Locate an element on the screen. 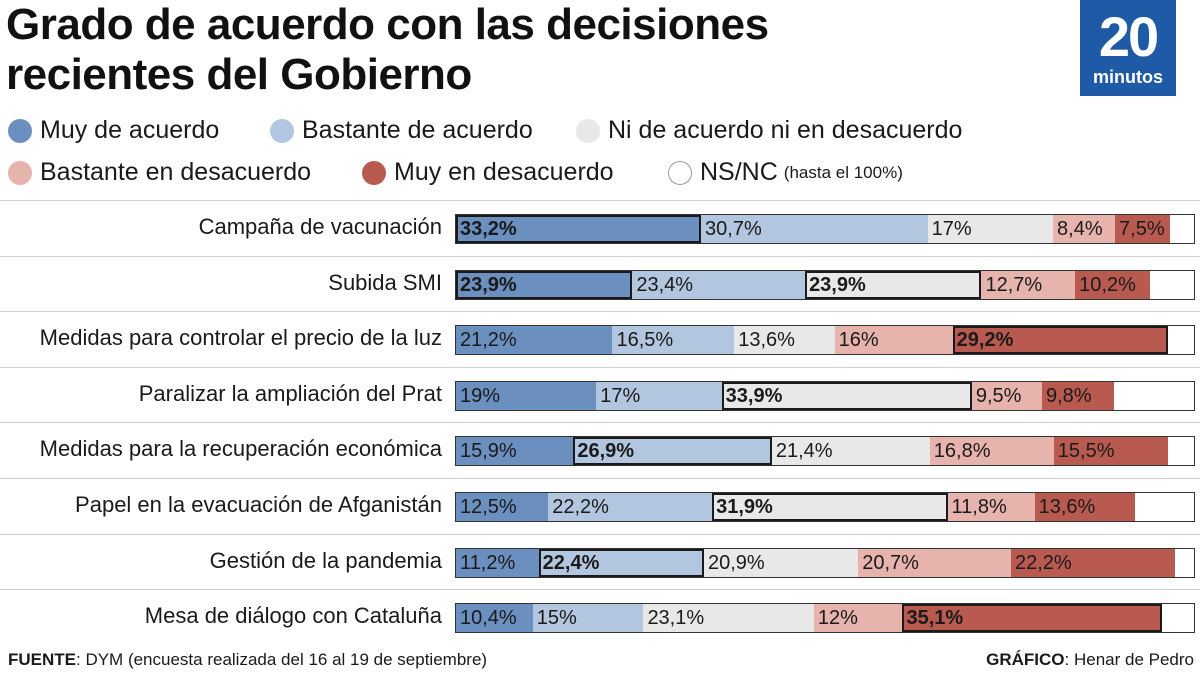  legend-label: Ni de acuerdo ni en desacuerdo is located at coordinates (785, 130).